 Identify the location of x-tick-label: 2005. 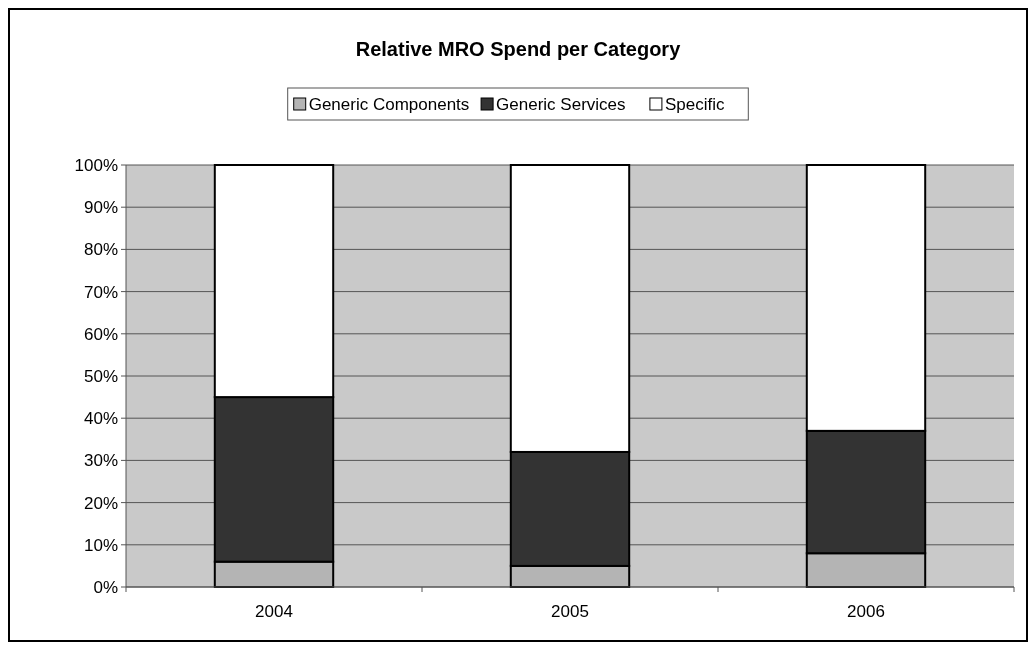
(570, 611).